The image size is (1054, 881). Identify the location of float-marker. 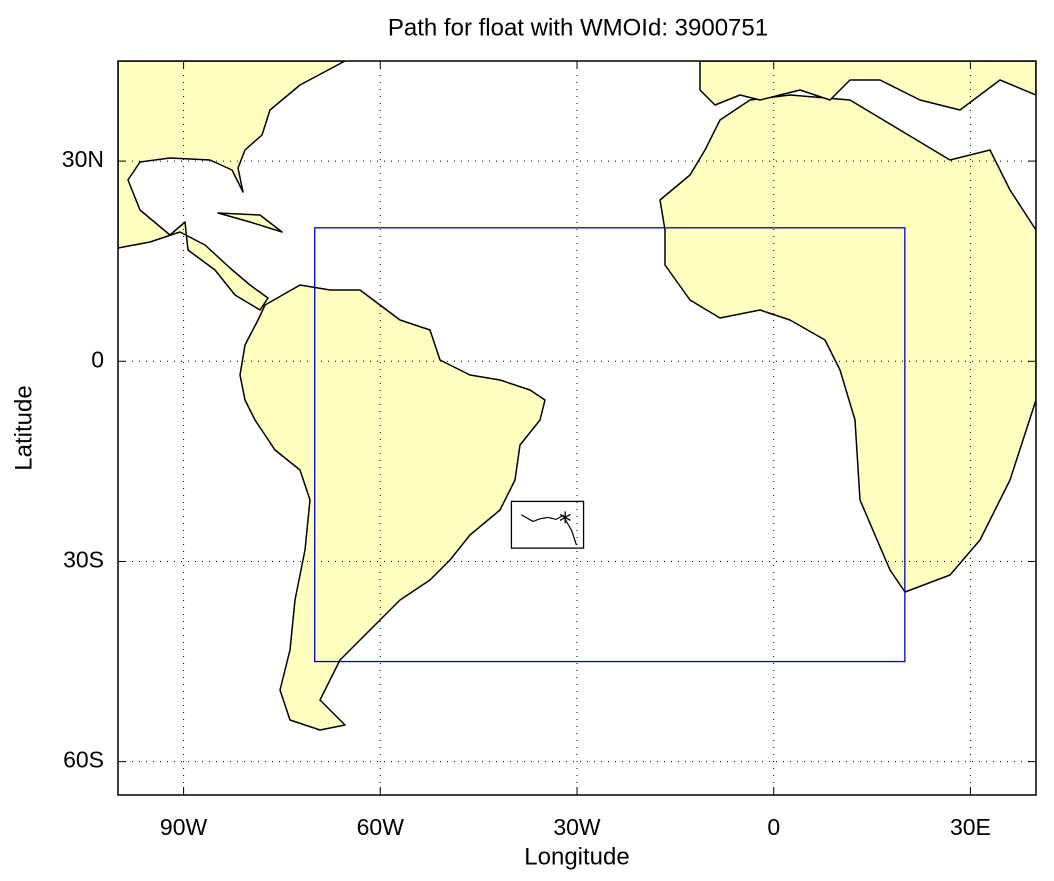
(565, 517).